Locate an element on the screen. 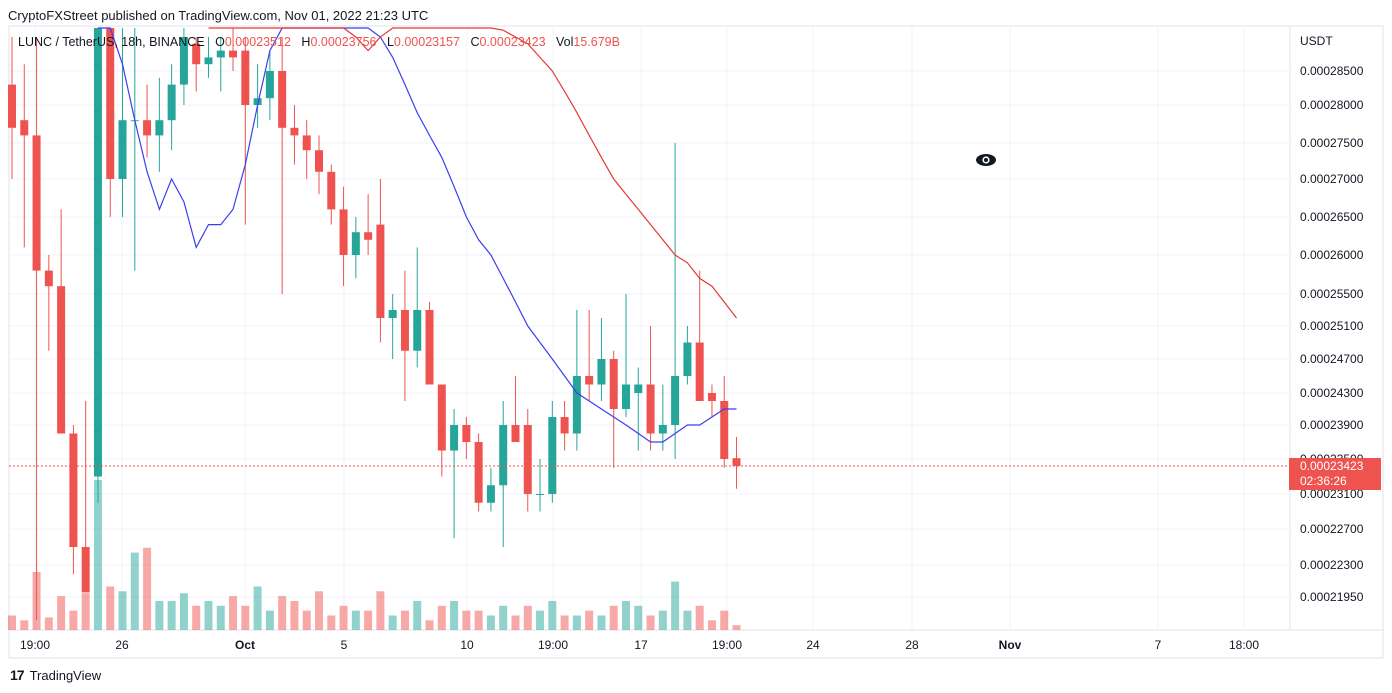 This screenshot has width=1392, height=693. currency-label: USDT is located at coordinates (1316, 41).